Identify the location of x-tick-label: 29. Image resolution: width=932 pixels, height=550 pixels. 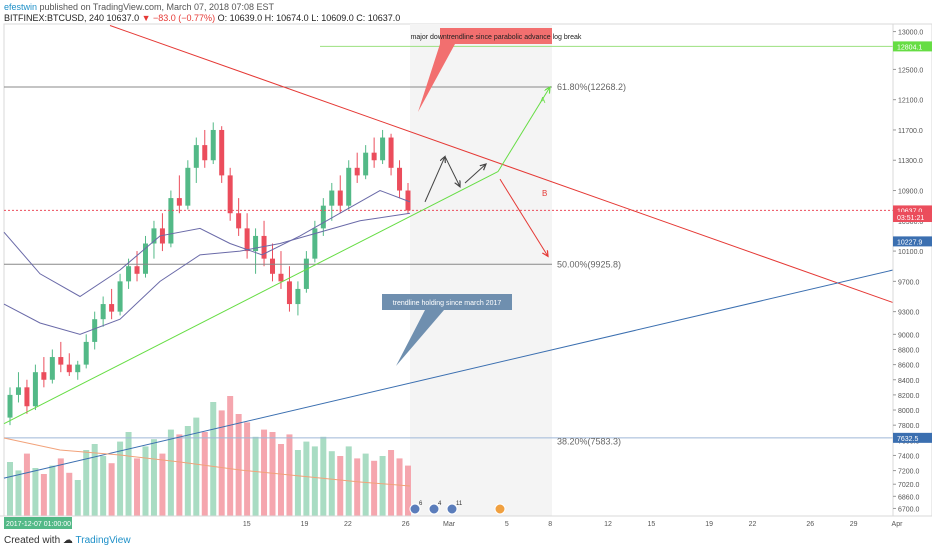
(854, 524).